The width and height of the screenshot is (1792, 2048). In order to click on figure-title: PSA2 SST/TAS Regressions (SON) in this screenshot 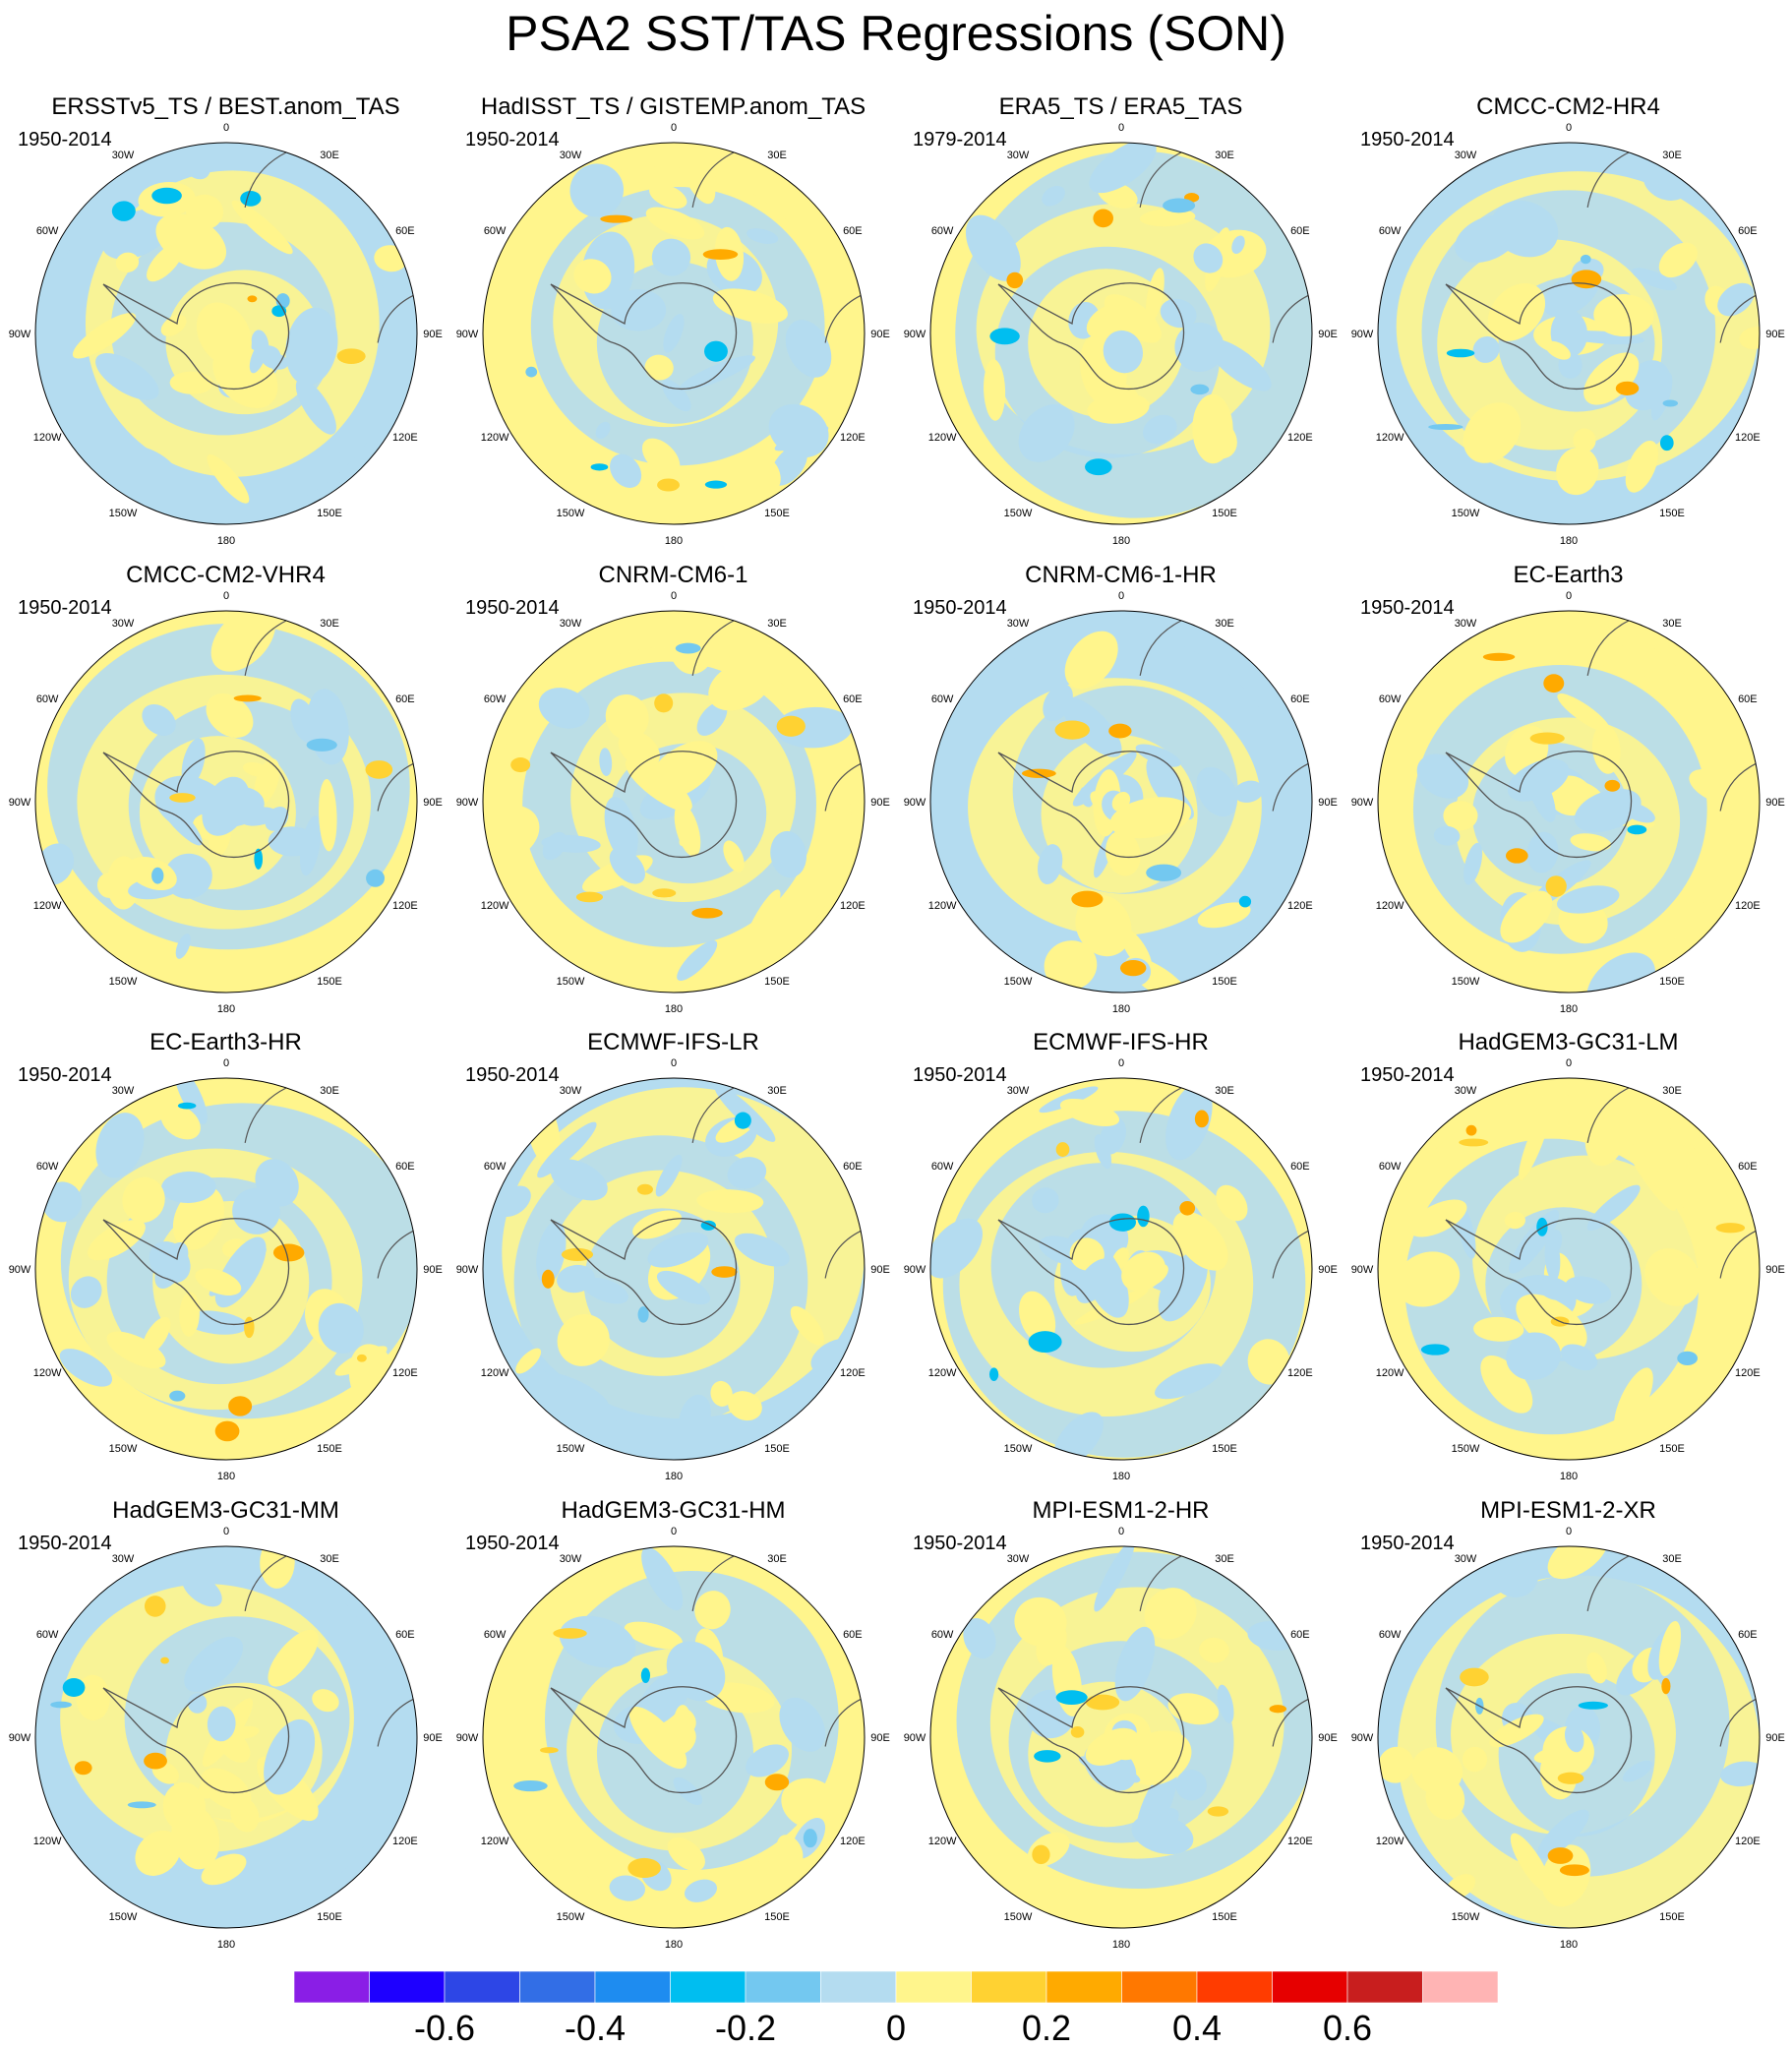, I will do `click(896, 33)`.